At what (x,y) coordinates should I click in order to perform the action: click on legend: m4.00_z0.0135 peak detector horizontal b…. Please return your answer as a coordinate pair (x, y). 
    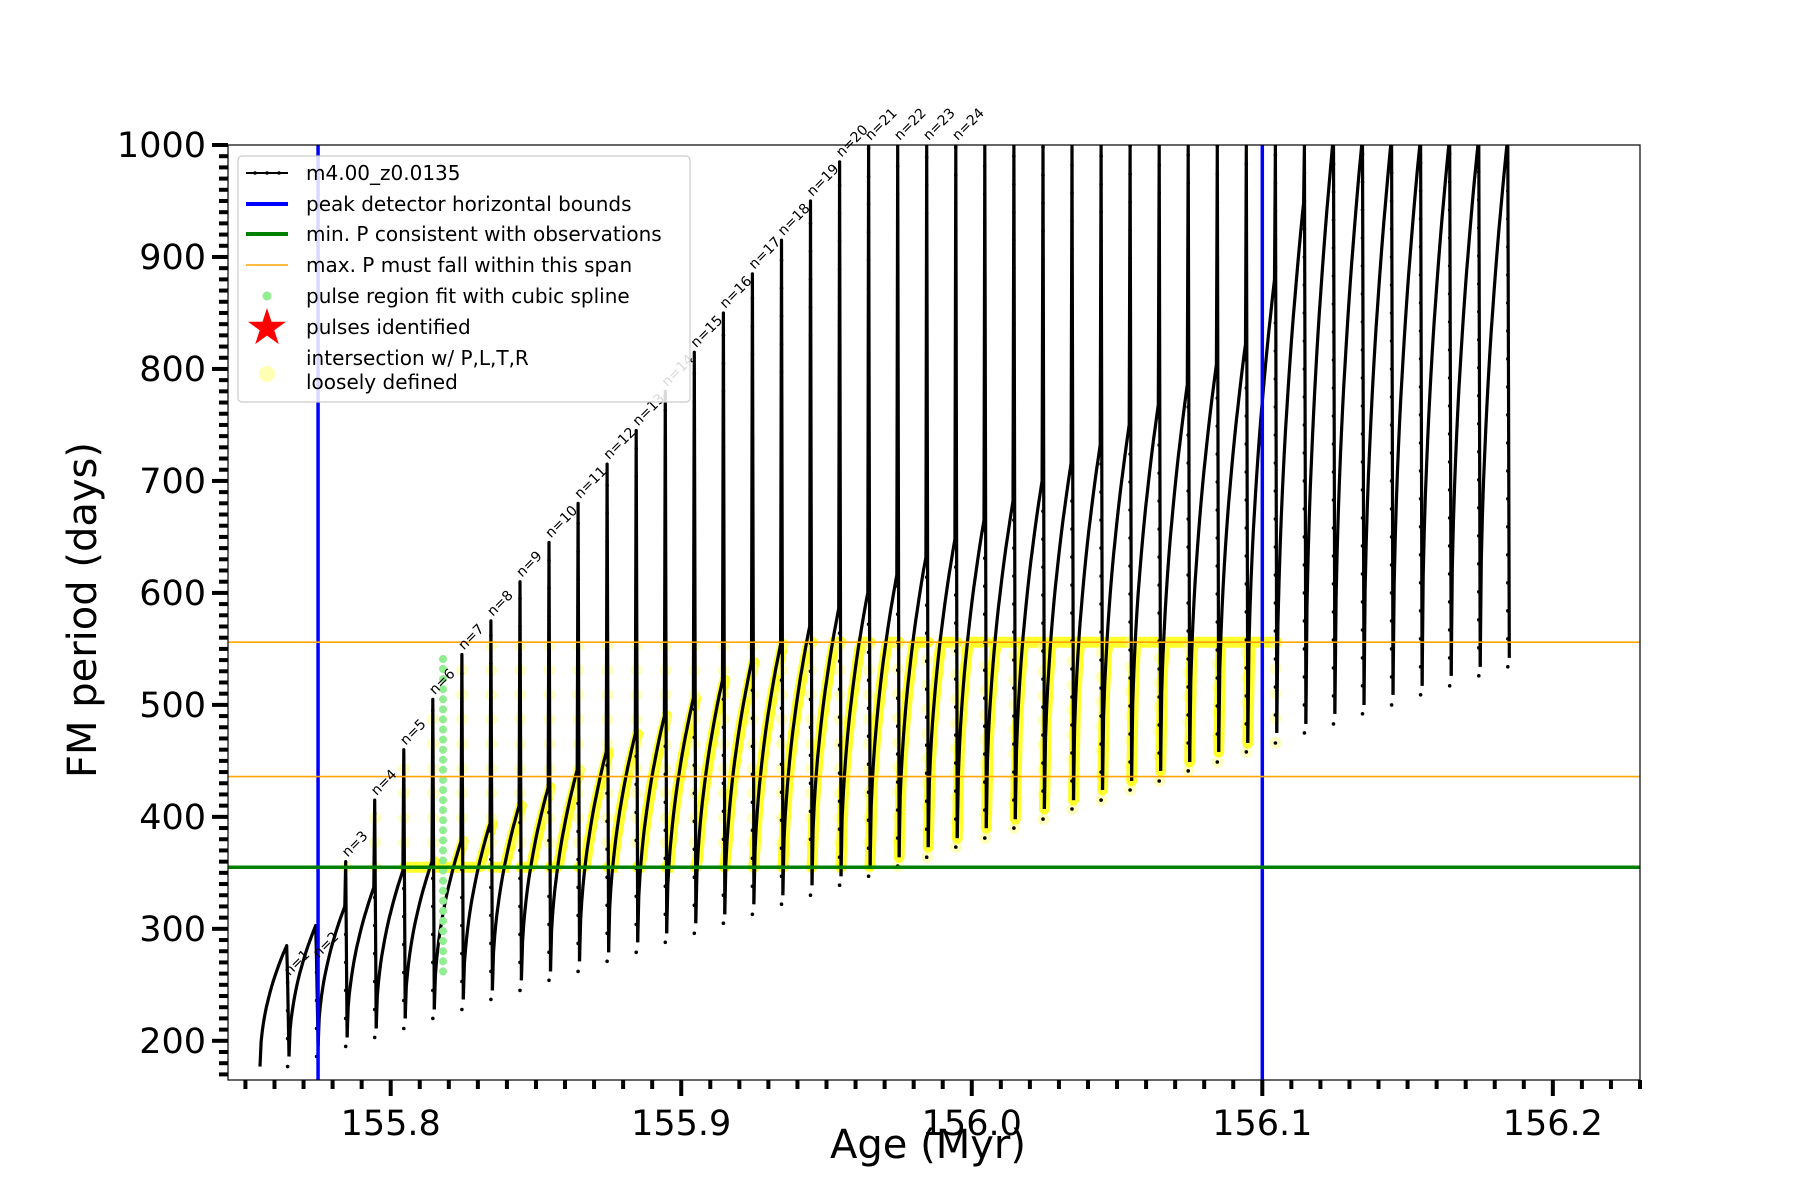
    Looking at the image, I should click on (464, 279).